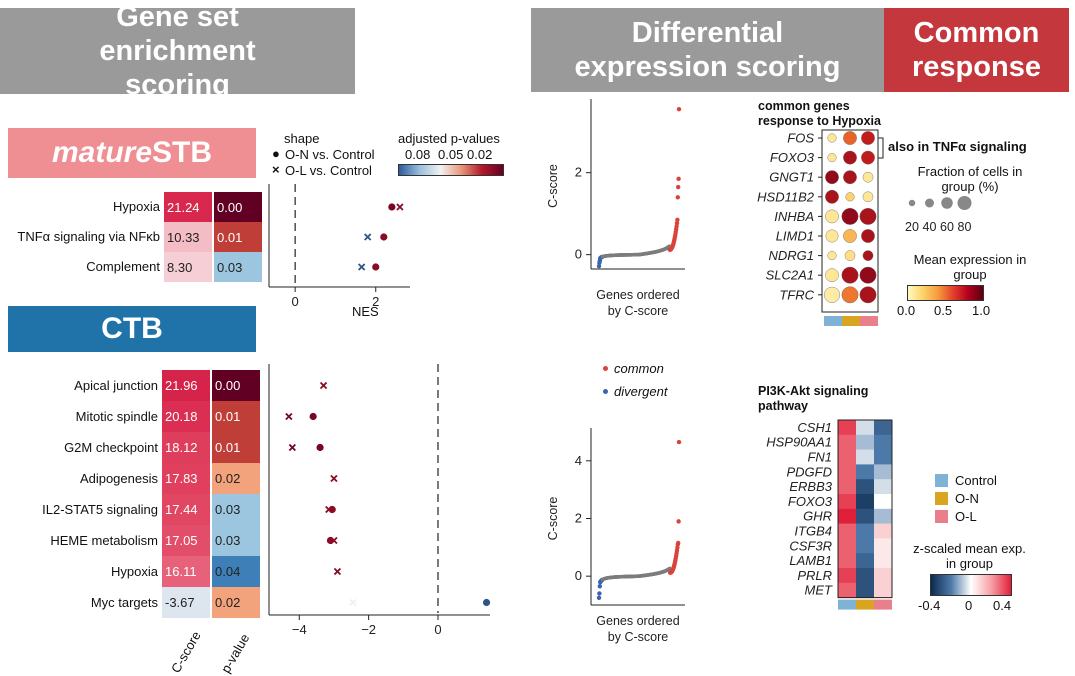  I want to click on group-swatch-on, so click(941, 498).